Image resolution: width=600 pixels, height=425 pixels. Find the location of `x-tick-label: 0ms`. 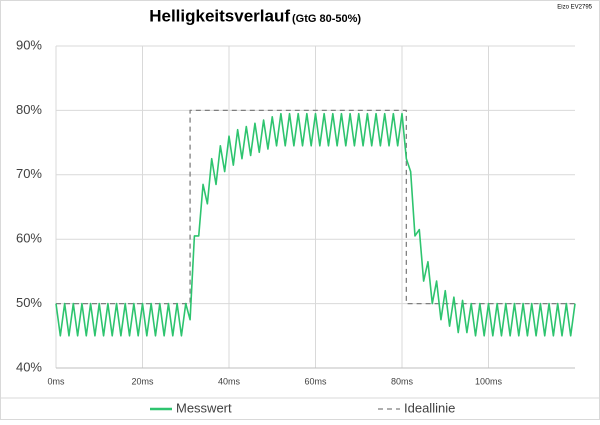

x-tick-label: 0ms is located at coordinates (56, 381).